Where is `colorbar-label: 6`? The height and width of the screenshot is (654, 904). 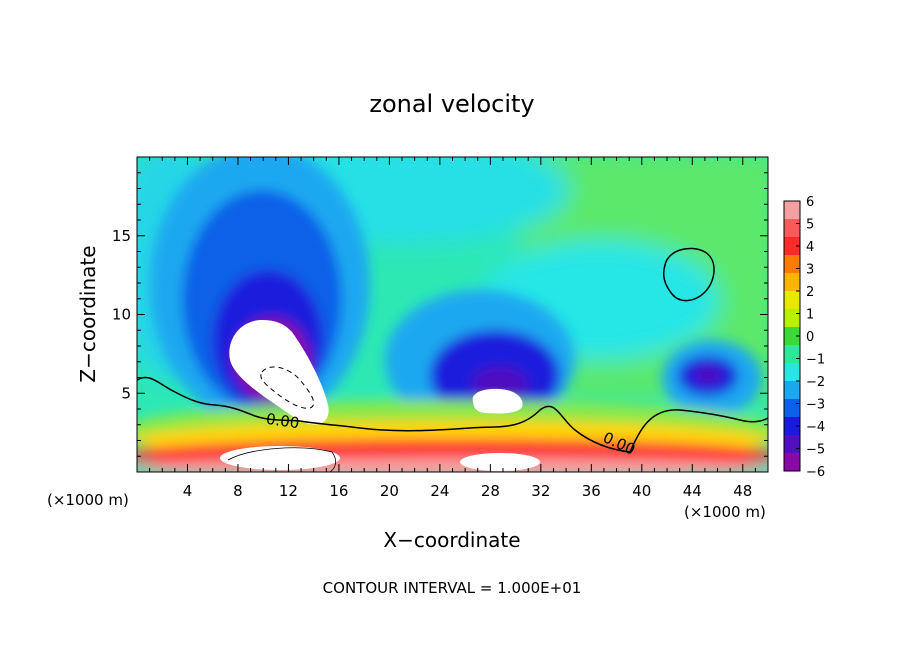 colorbar-label: 6 is located at coordinates (810, 202).